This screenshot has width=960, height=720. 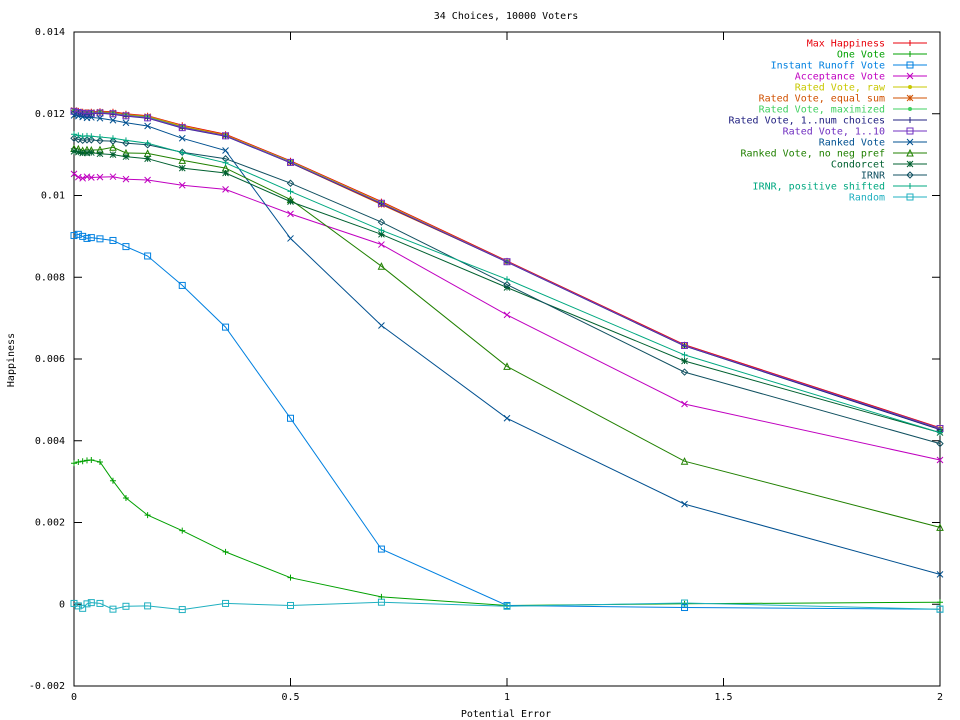 What do you see at coordinates (843, 110) in the screenshot?
I see `legend-item: Rated Vote, maximized` at bounding box center [843, 110].